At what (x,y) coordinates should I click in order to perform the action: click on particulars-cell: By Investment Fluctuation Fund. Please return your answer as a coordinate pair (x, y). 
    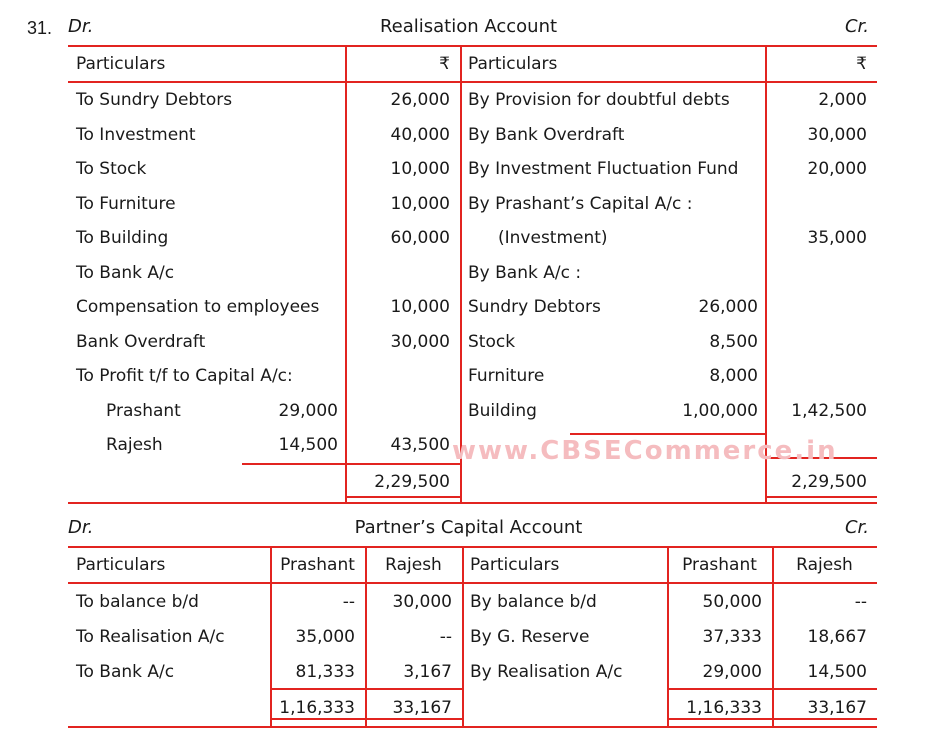
    Looking at the image, I should click on (612, 169).